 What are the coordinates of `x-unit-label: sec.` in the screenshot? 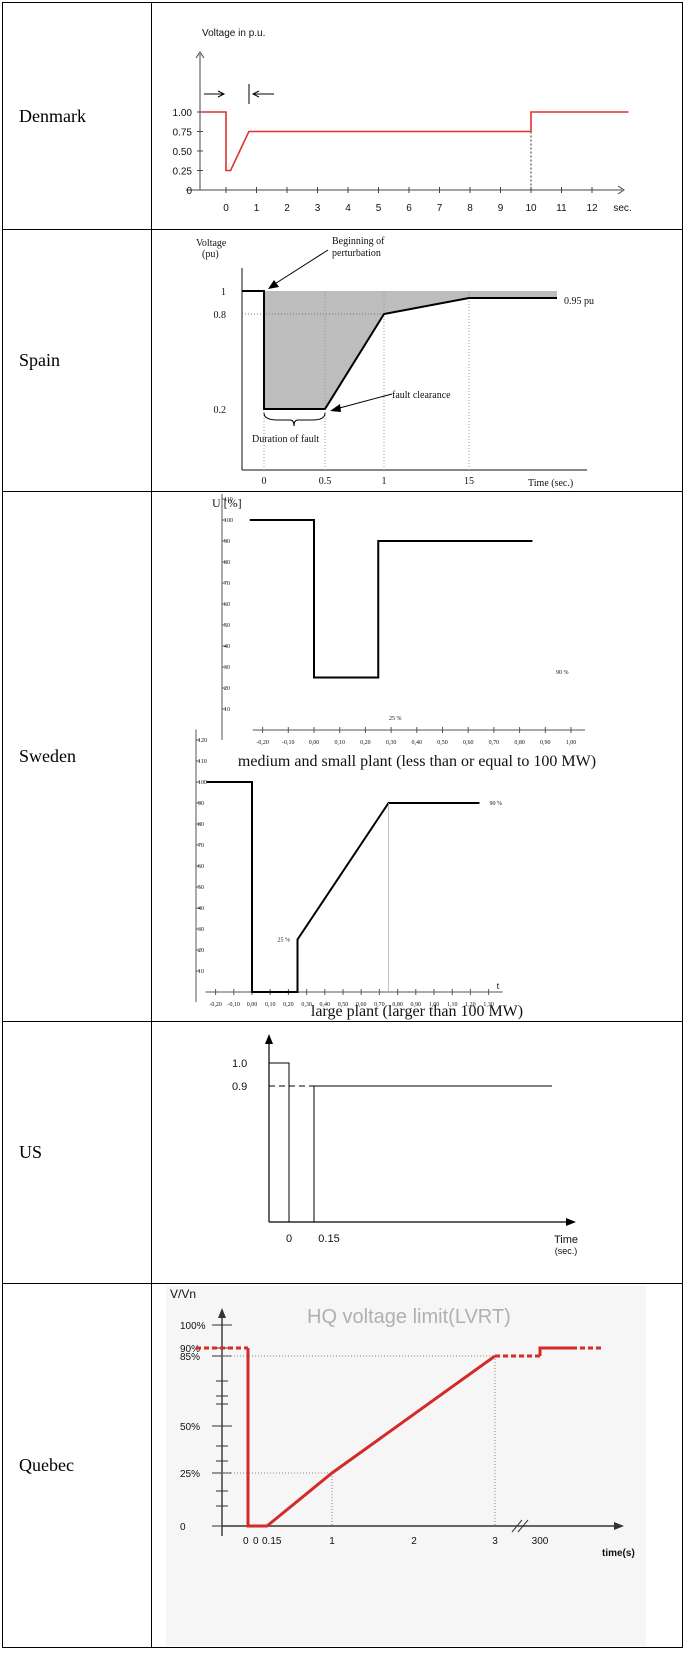 It's located at (622, 208).